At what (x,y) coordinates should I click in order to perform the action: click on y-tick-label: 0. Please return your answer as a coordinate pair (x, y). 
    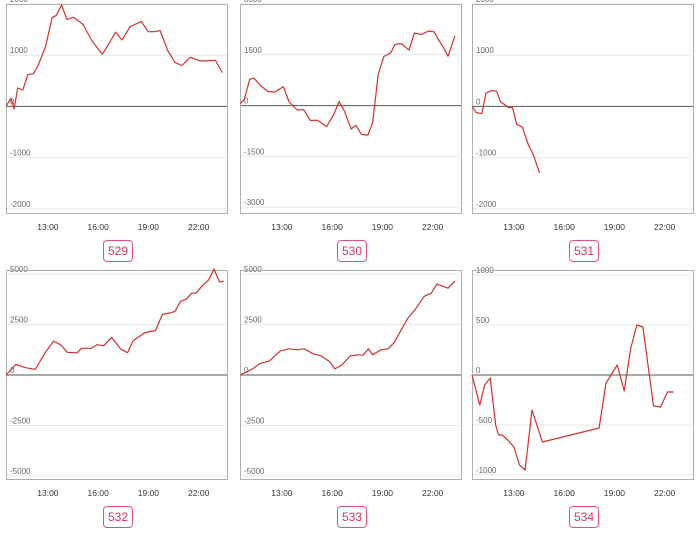
    Looking at the image, I should click on (12, 370).